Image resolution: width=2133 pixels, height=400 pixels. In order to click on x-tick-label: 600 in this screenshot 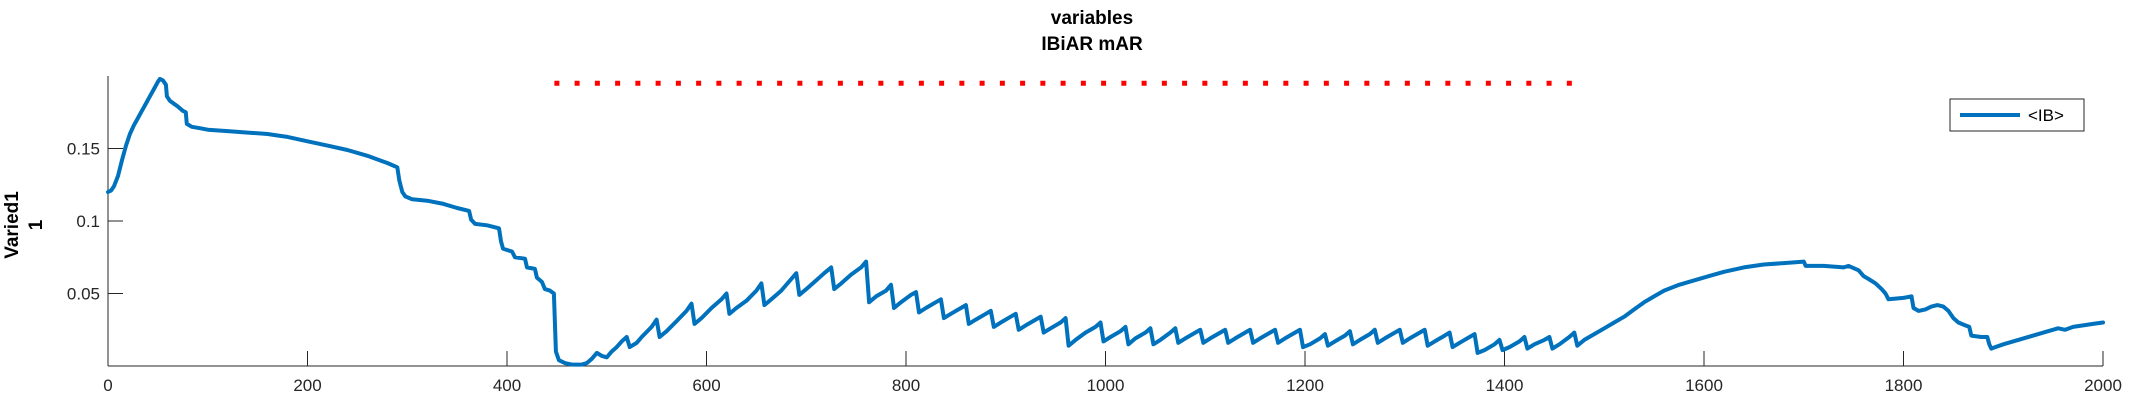, I will do `click(706, 385)`.